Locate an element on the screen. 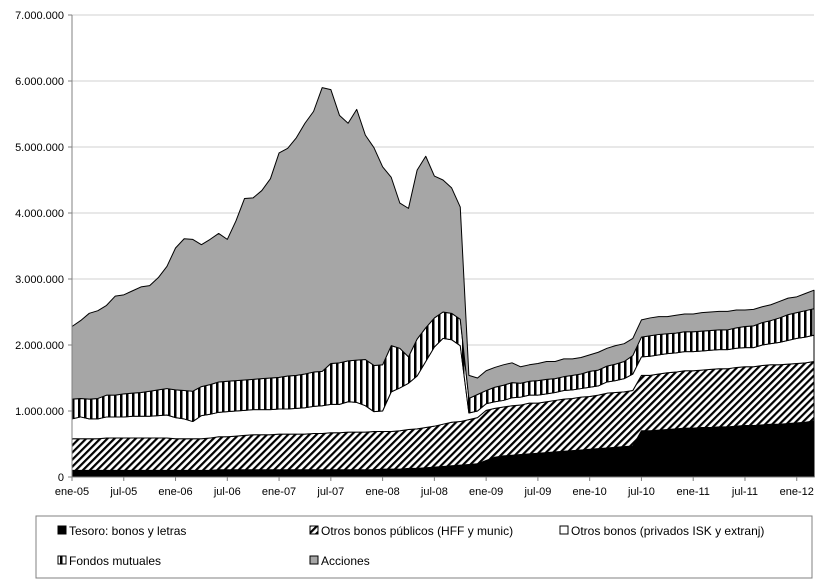 The width and height of the screenshot is (816, 583). legend-item-tesoro-bonos-y-letras: Tesoro: bonos y letras is located at coordinates (121, 531).